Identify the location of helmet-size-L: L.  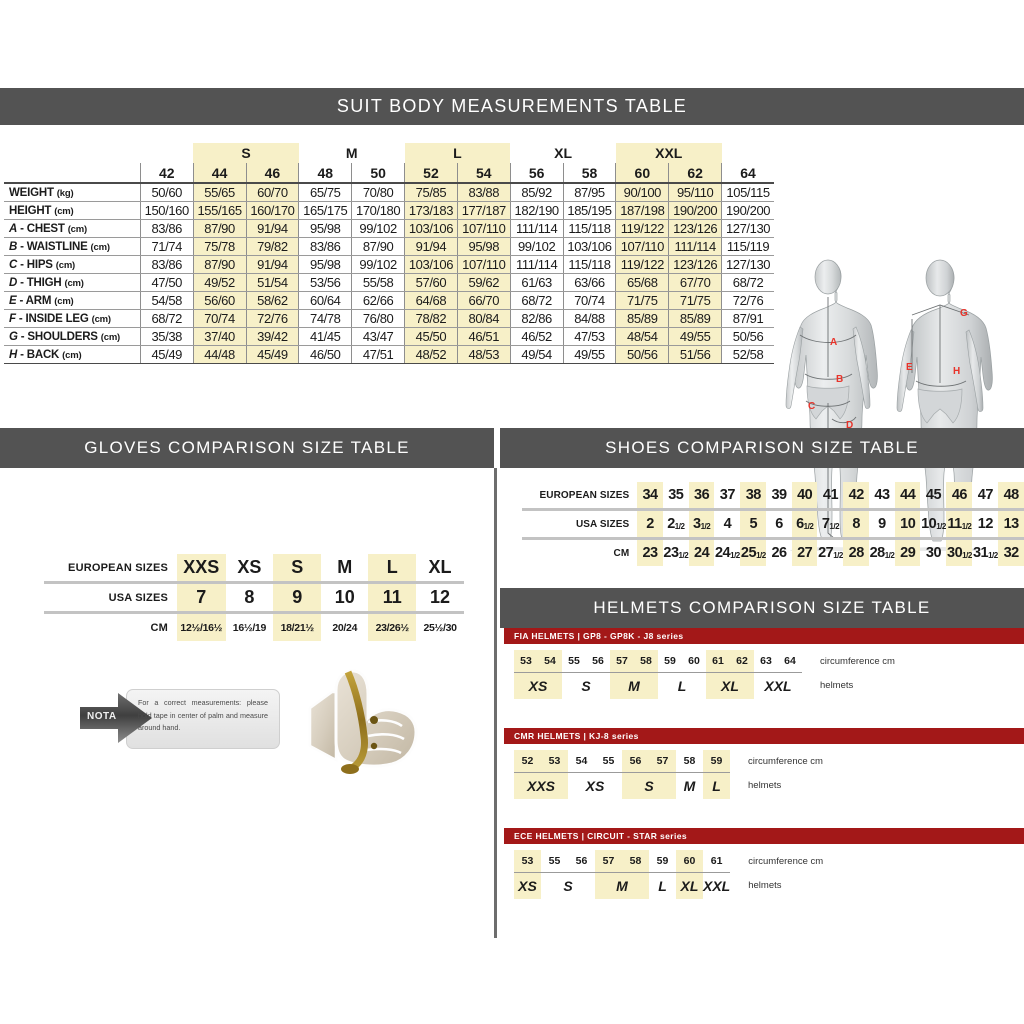
(716, 785).